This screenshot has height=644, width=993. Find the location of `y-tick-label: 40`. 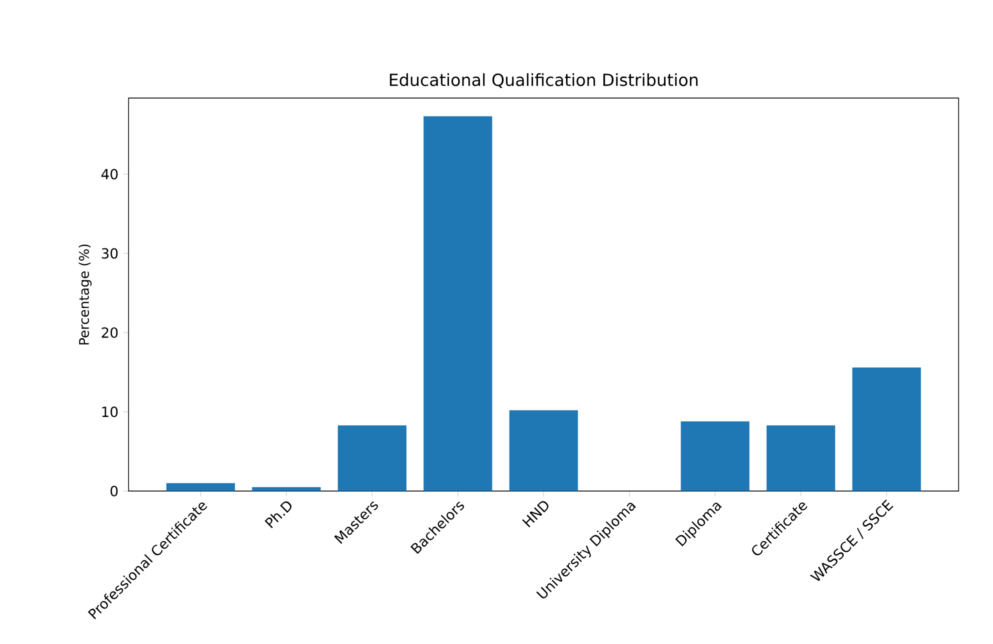

y-tick-label: 40 is located at coordinates (109, 174).